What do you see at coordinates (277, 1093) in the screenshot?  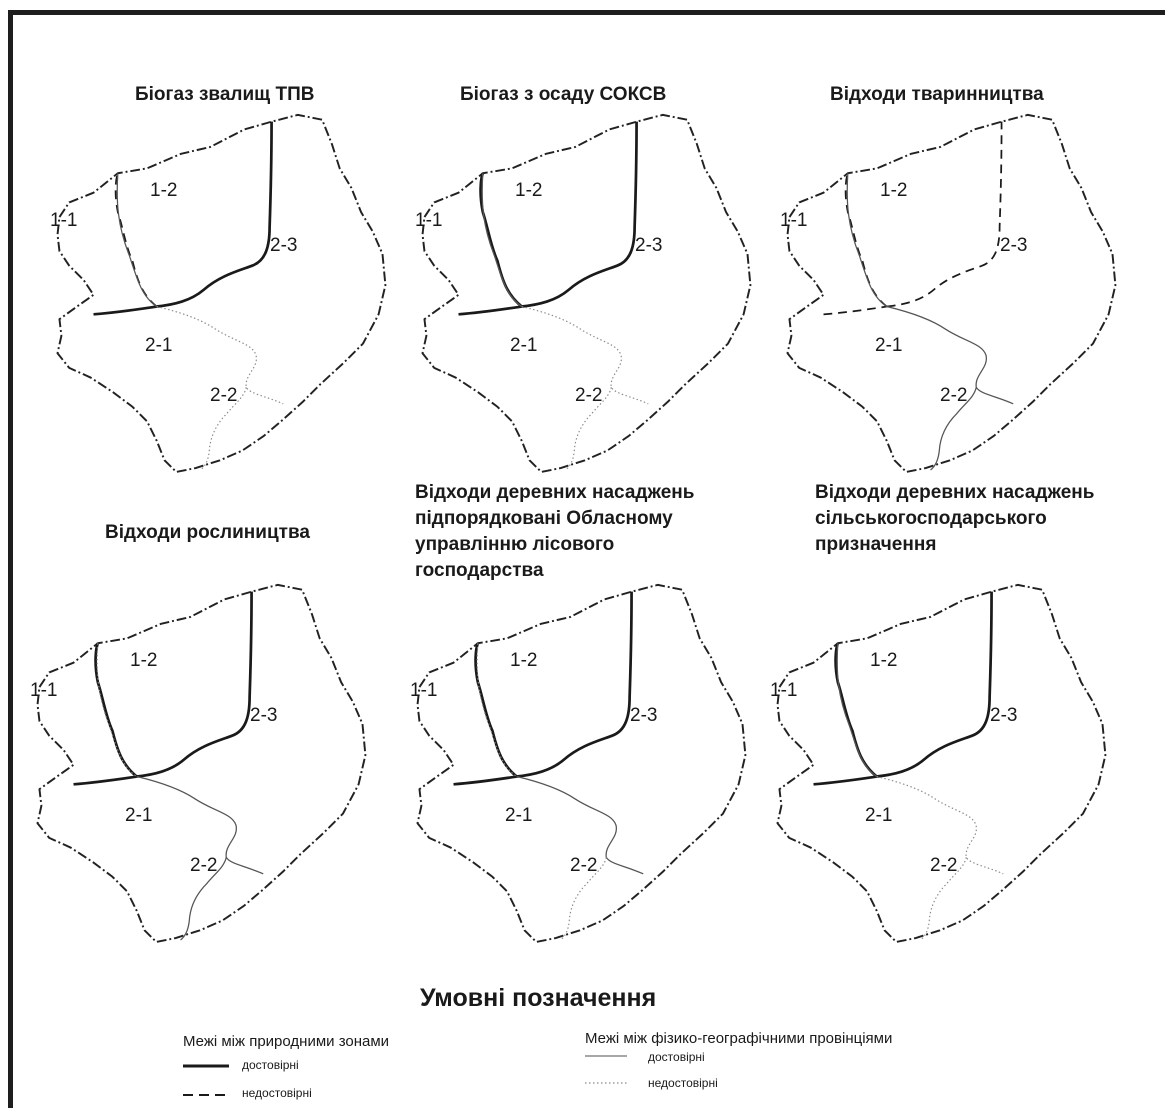 I see `legend-natural-unreliable: недостовірні` at bounding box center [277, 1093].